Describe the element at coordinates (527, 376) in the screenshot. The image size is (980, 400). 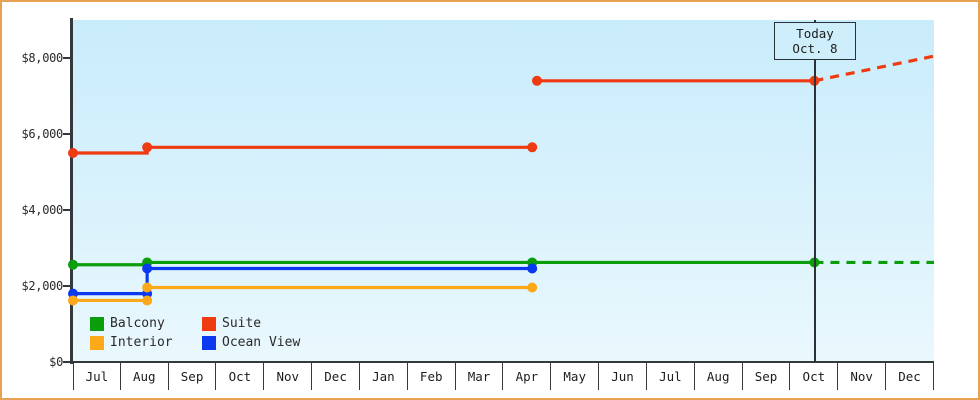
I see `x-axis-month-cell: Apr` at that location.